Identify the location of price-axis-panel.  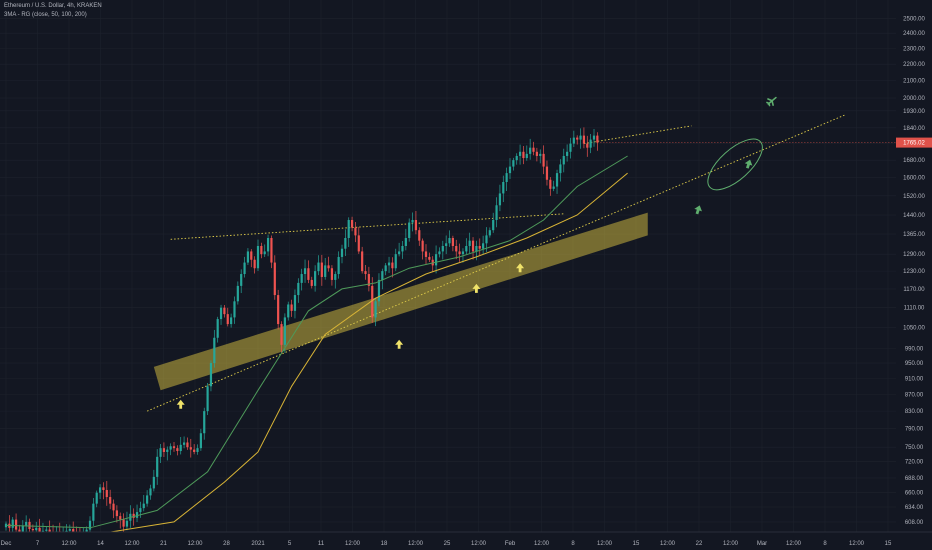
(914, 266).